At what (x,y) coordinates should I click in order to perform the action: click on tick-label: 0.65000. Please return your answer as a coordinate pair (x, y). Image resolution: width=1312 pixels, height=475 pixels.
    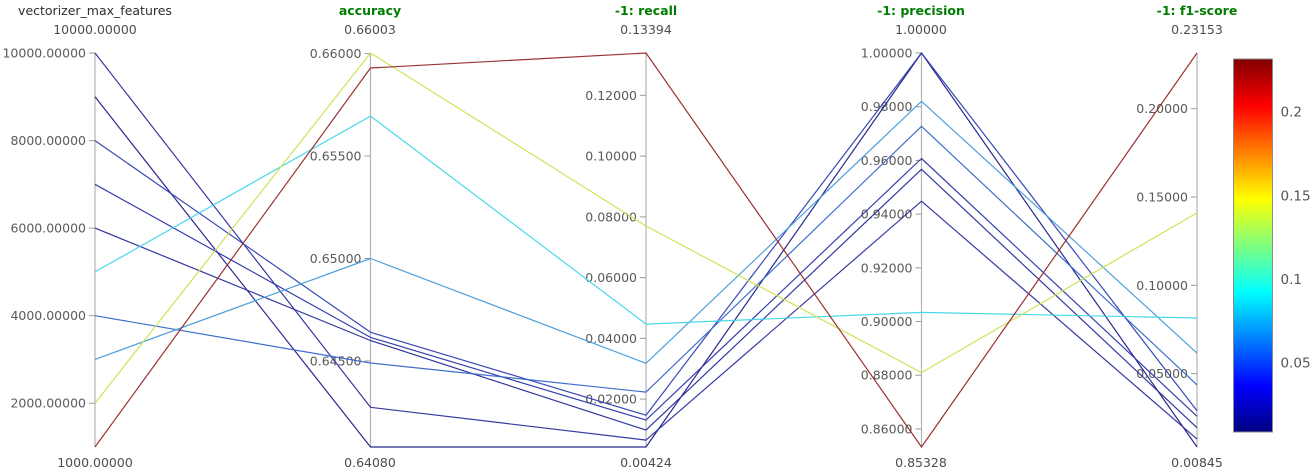
    Looking at the image, I should click on (336, 258).